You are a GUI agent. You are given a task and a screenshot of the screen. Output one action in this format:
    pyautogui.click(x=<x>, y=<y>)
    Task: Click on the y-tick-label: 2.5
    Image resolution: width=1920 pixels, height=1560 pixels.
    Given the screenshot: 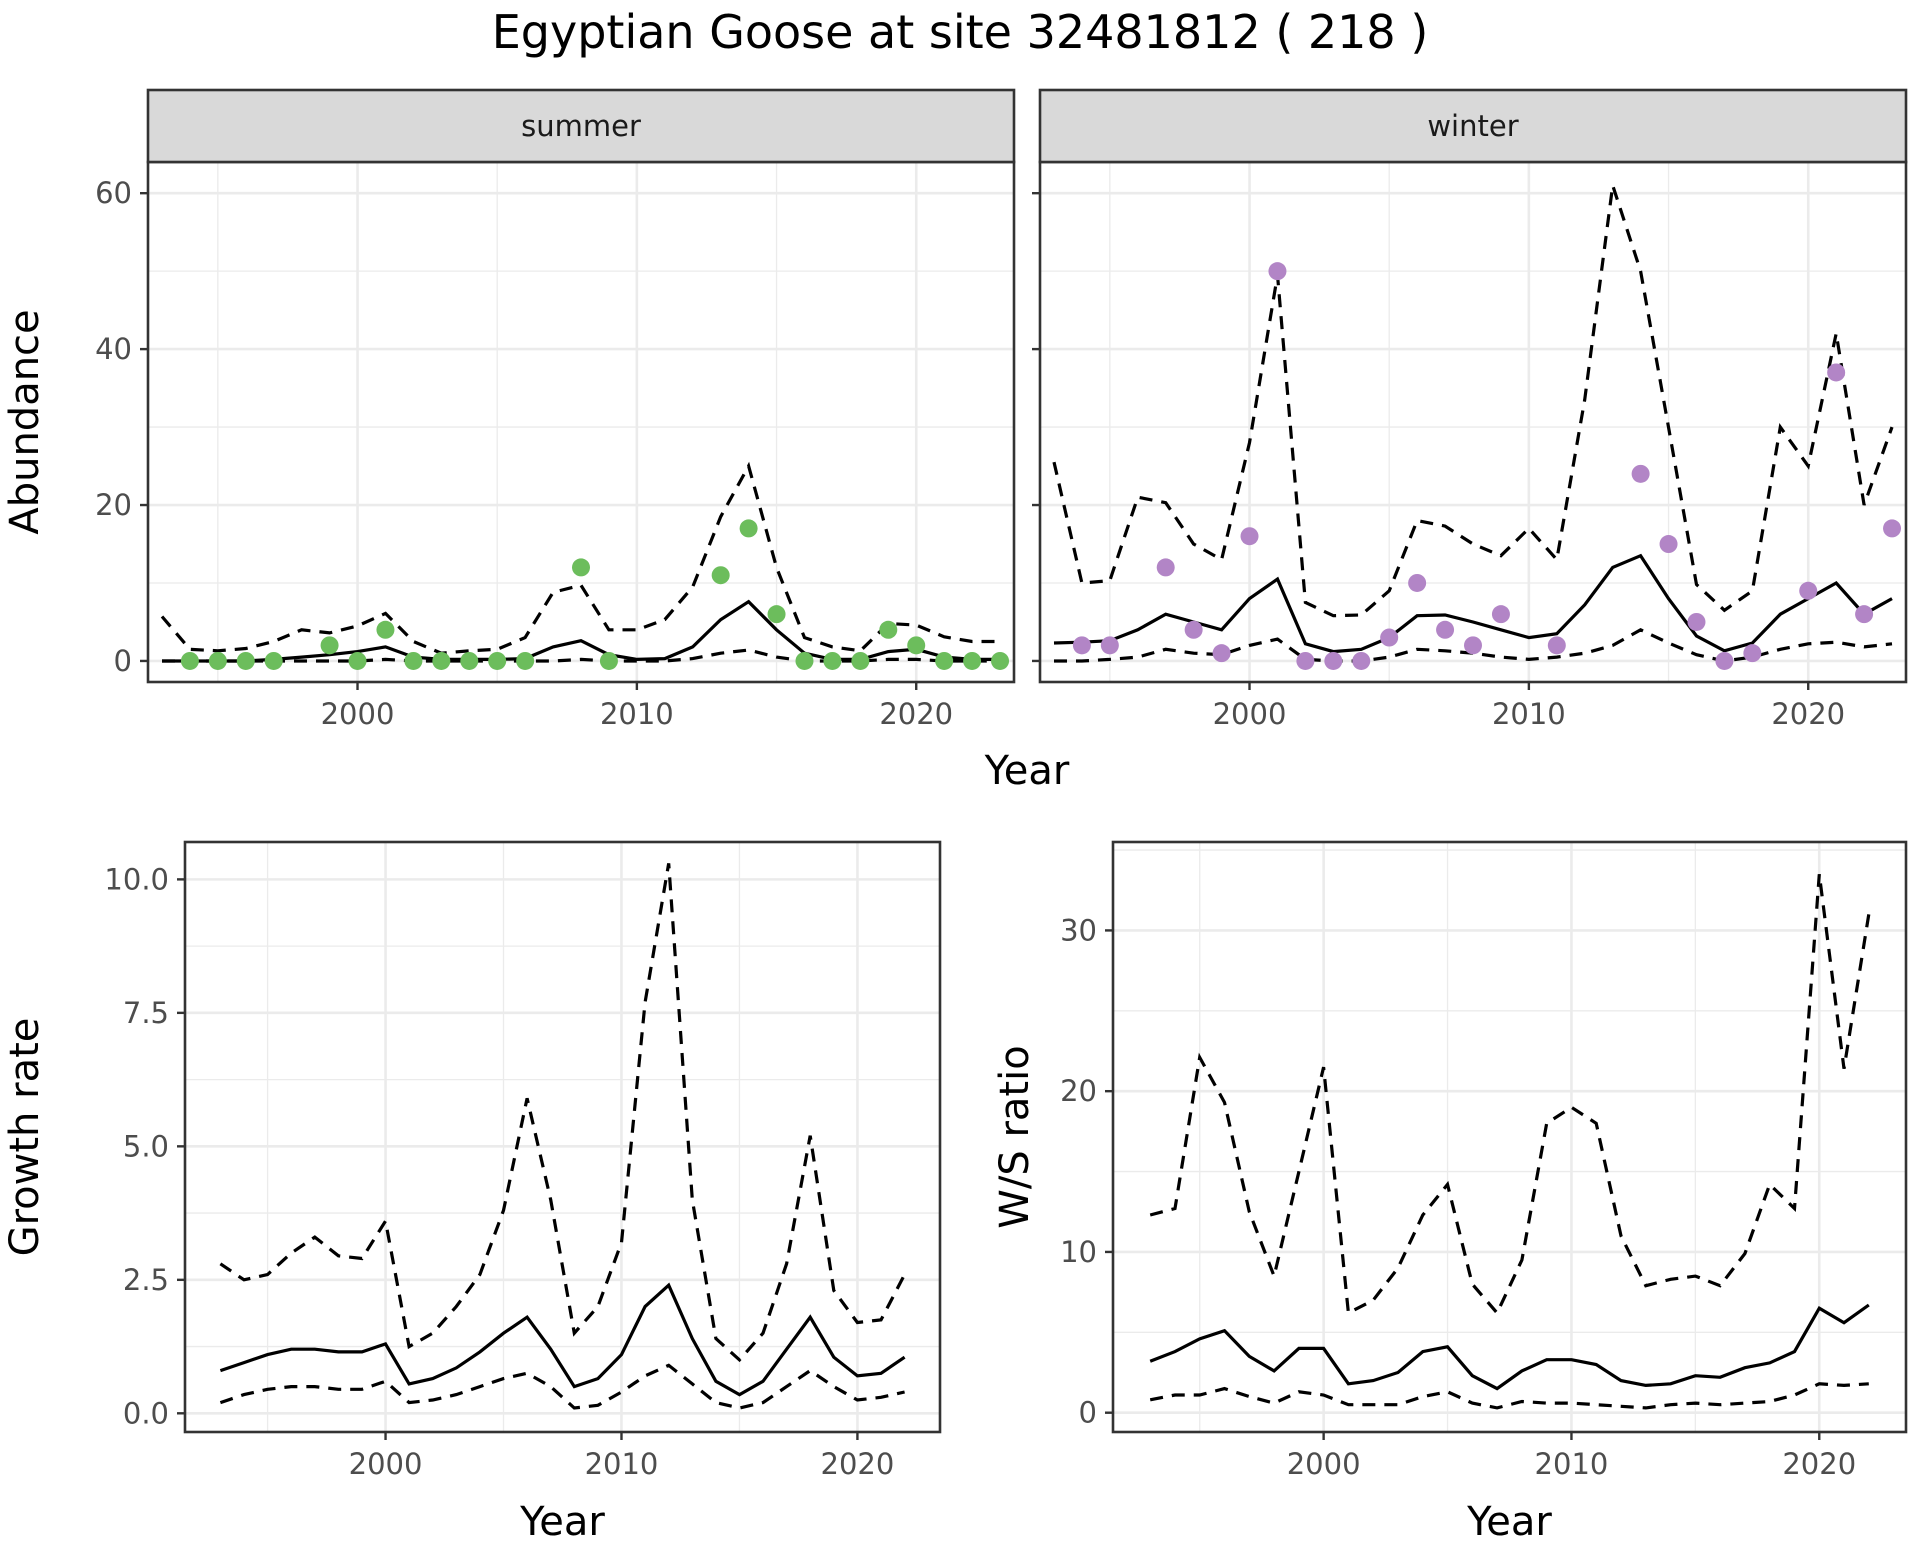 What is the action you would take?
    pyautogui.click(x=146, y=1280)
    